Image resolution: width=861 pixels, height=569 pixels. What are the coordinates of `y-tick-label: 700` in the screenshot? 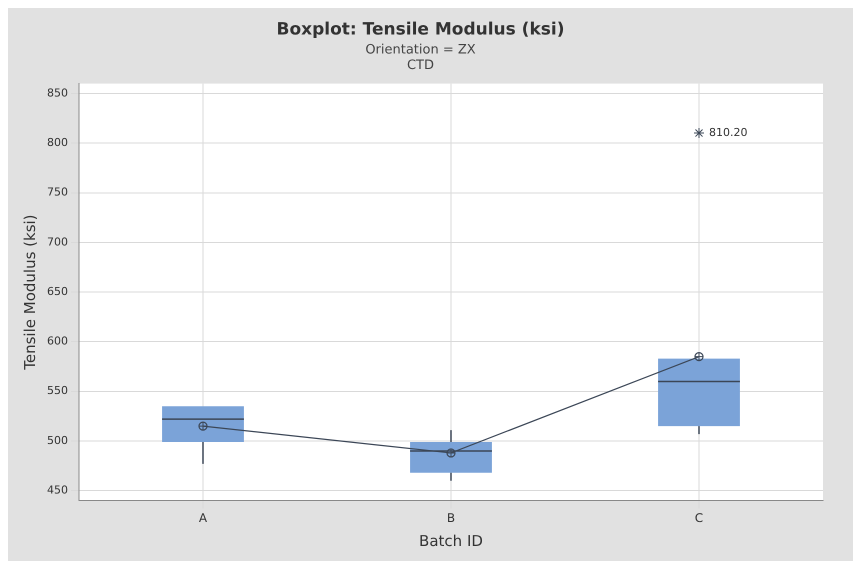 It's located at (57, 241).